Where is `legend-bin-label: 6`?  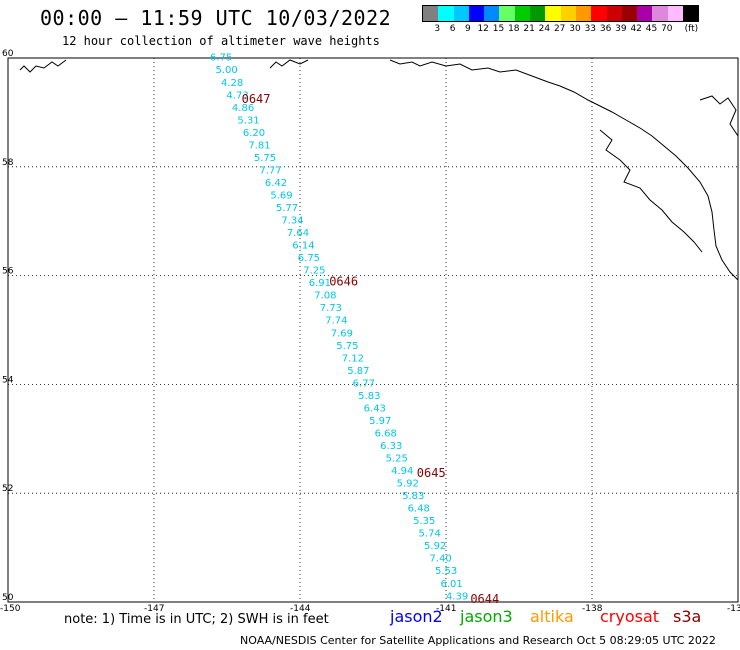
legend-bin-label: 6 is located at coordinates (452, 29).